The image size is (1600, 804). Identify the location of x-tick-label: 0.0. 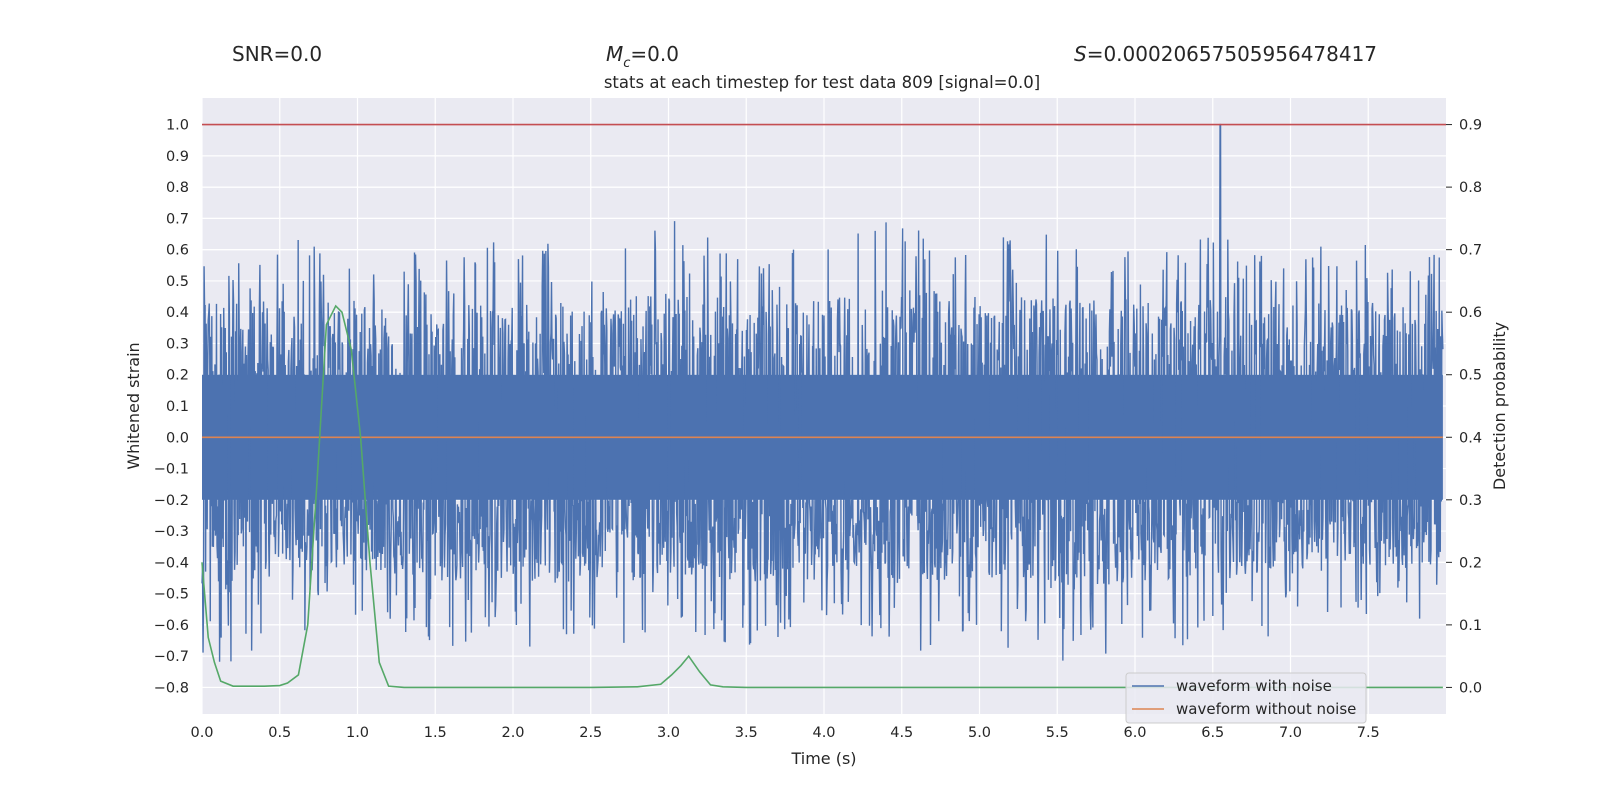
(201, 733).